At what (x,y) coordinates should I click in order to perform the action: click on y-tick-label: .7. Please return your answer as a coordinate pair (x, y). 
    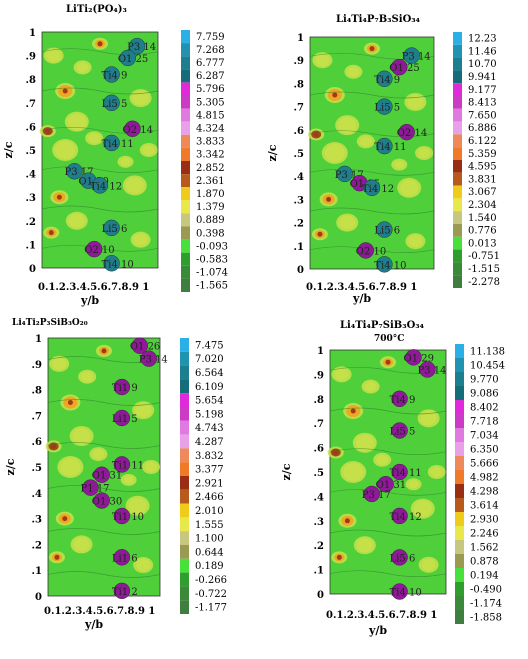
    Looking at the image, I should click on (299, 108).